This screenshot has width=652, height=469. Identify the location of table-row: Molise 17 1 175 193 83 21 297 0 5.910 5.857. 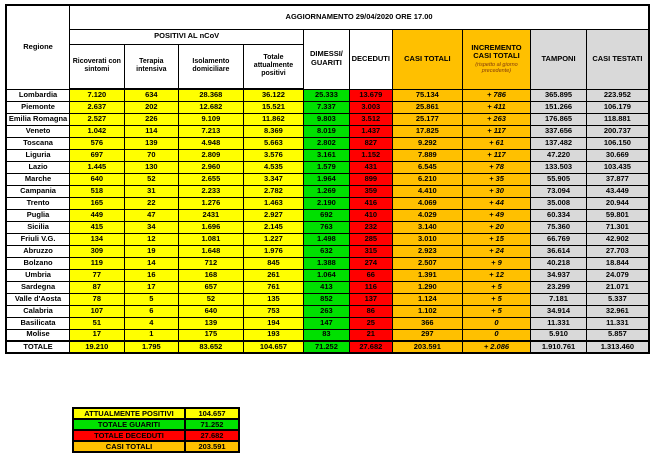
(327, 335).